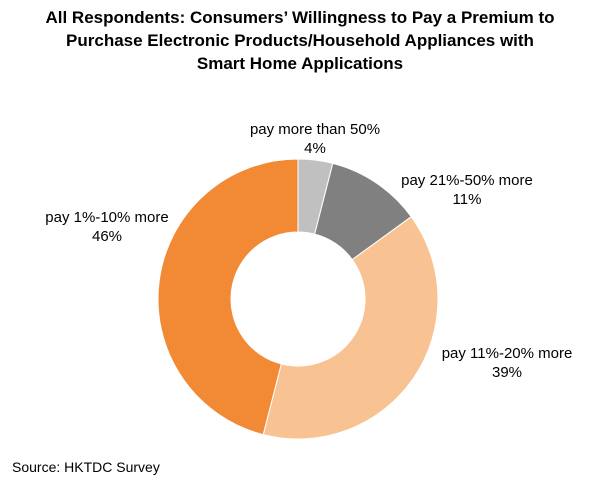 This screenshot has height=489, width=600. I want to click on slice-label-11-20: pay 11%-20% more 39%, so click(507, 363).